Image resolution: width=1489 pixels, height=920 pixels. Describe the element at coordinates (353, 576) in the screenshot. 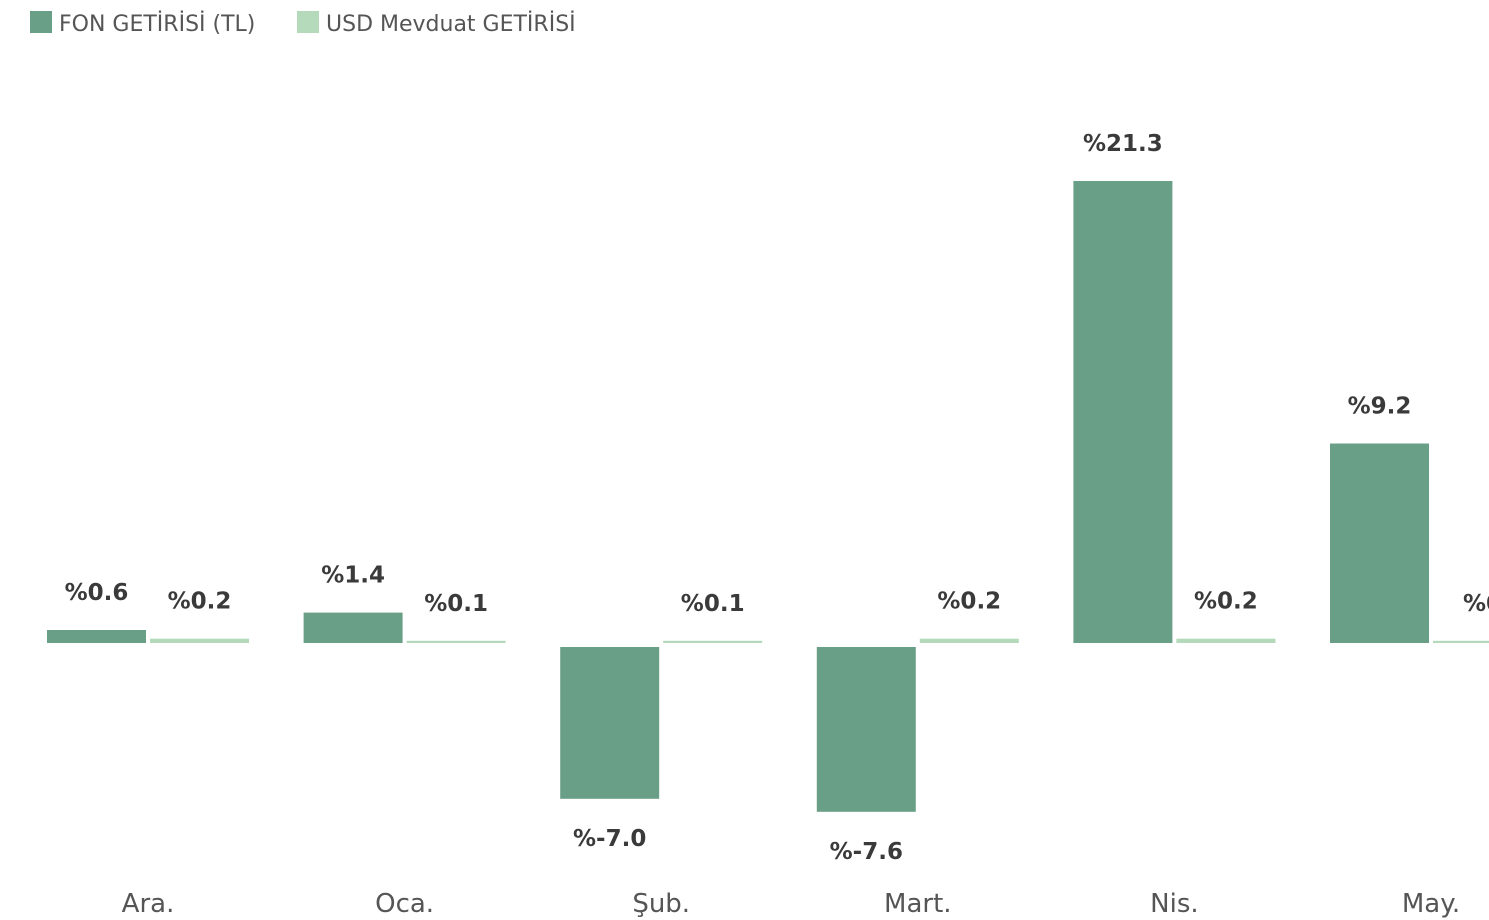

I see `value-label-fon-1: %1.4` at that location.